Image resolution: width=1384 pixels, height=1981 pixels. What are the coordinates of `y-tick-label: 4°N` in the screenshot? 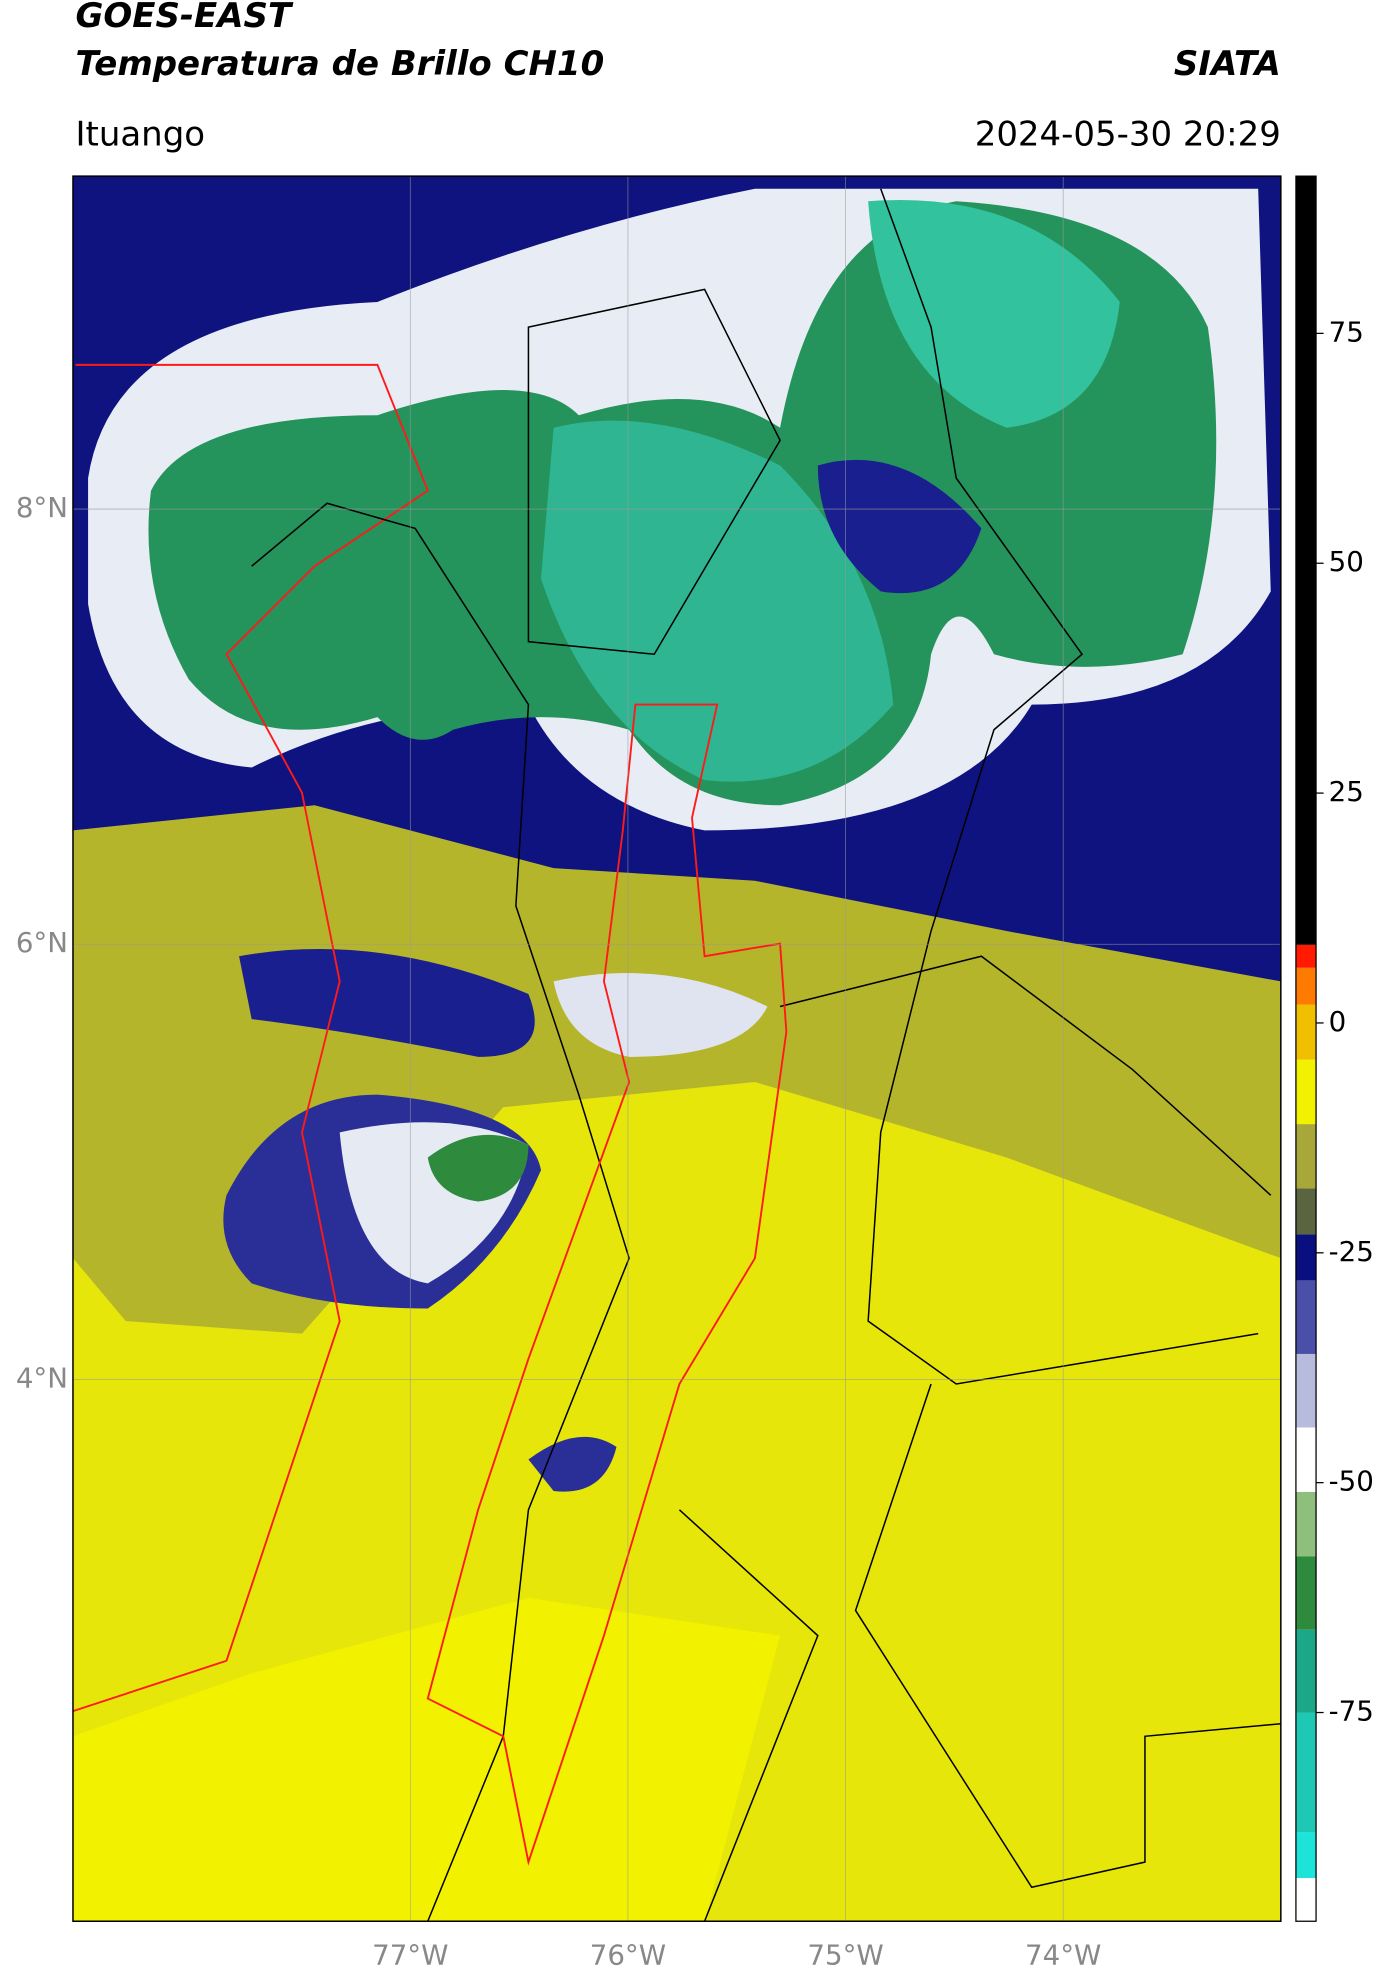 It's located at (42, 1377).